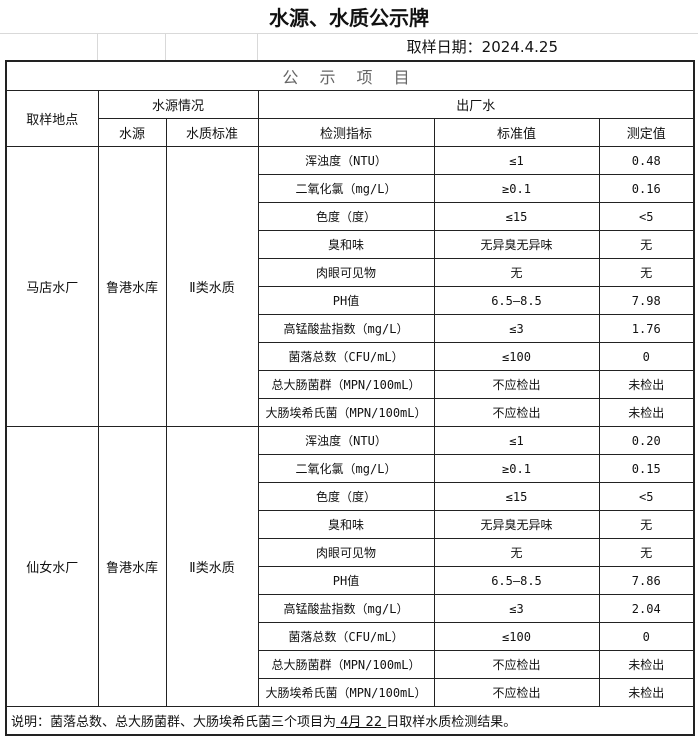 This screenshot has height=737, width=698. What do you see at coordinates (482, 47) in the screenshot?
I see `sample-date: 取样日期：2024.4.25` at bounding box center [482, 47].